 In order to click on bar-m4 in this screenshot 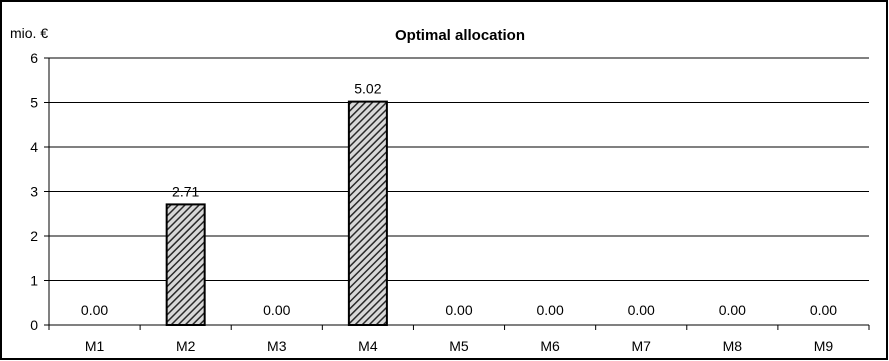, I will do `click(367, 213)`.